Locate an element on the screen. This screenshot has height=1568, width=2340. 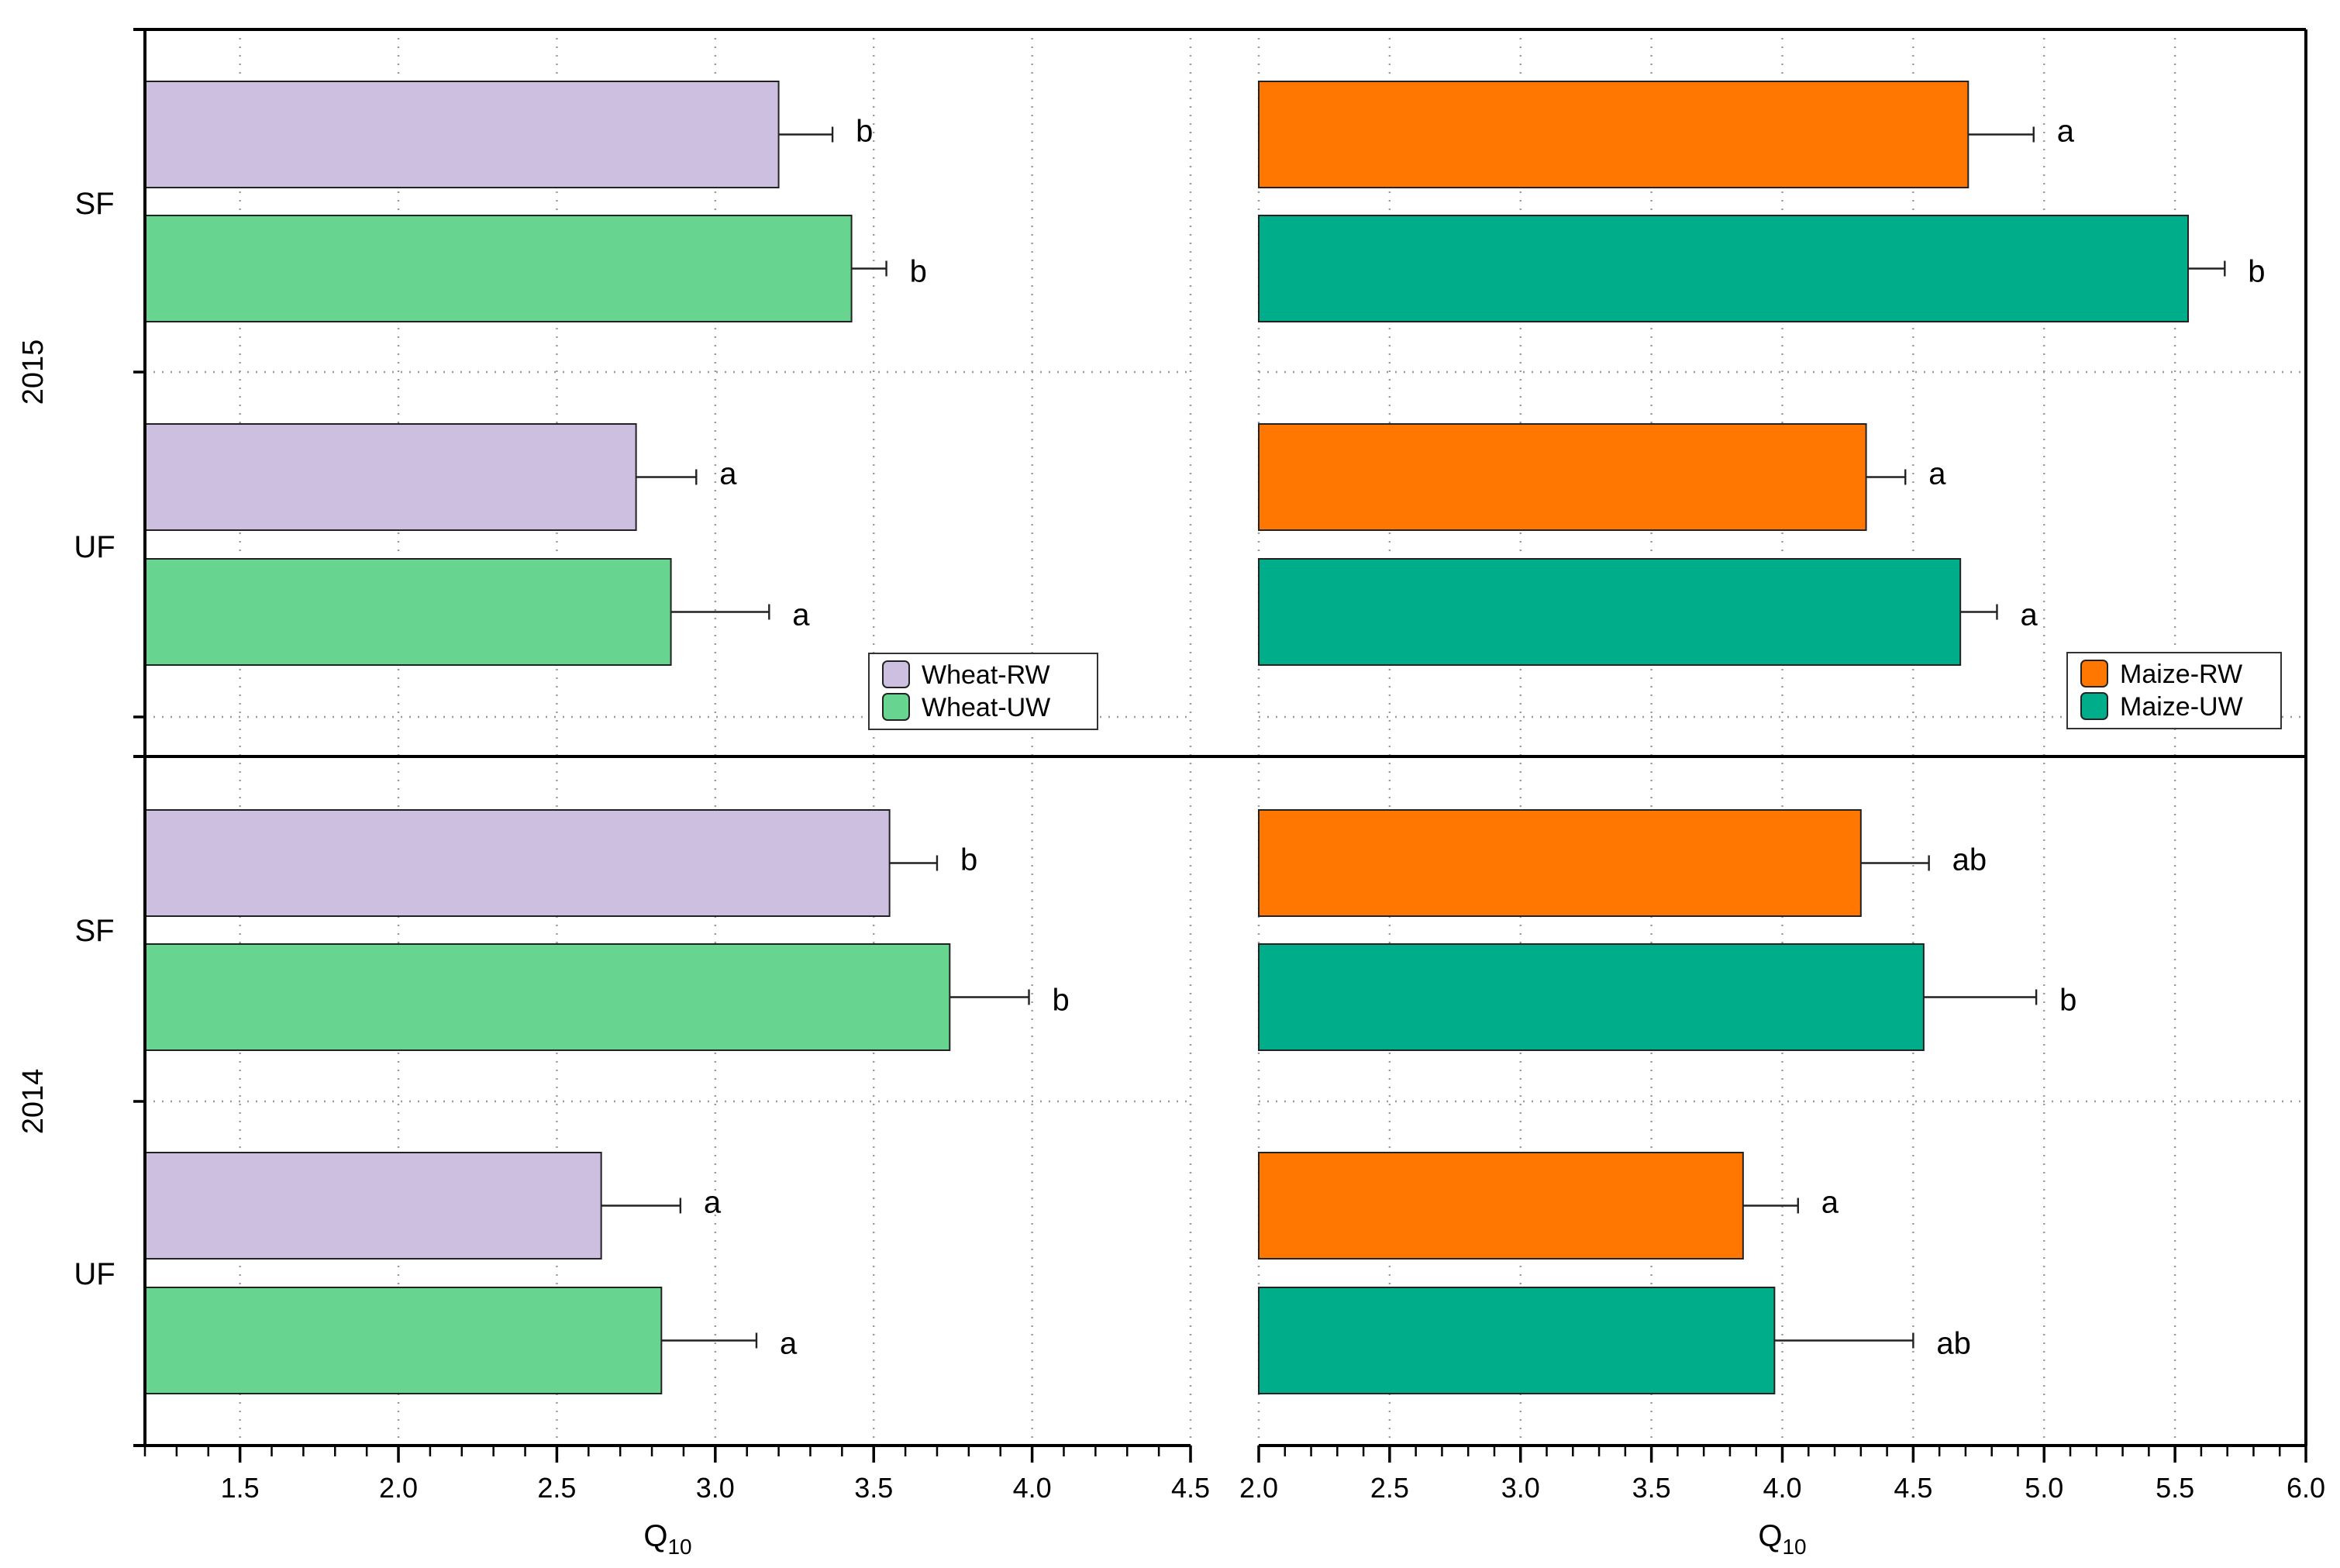
sig-letter-wheat-rw-1: a is located at coordinates (728, 474).